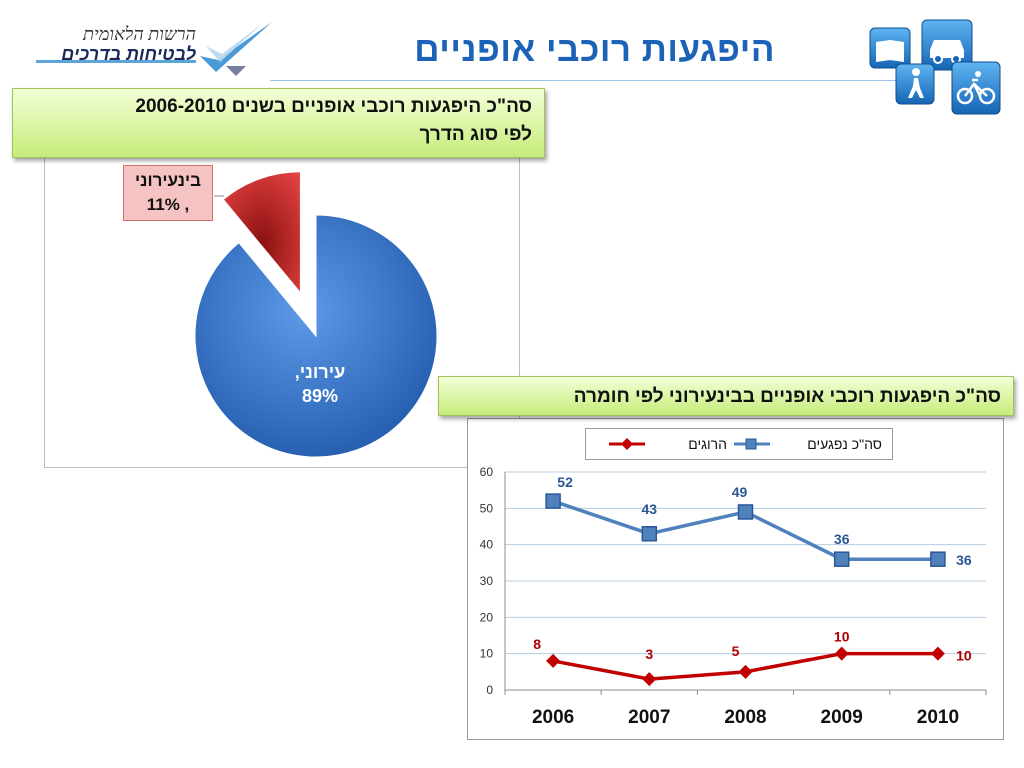 Image resolution: width=1024 pixels, height=768 pixels. What do you see at coordinates (168, 193) in the screenshot?
I see `pie-data-label-intercity: בינעירוני , 11%` at bounding box center [168, 193].